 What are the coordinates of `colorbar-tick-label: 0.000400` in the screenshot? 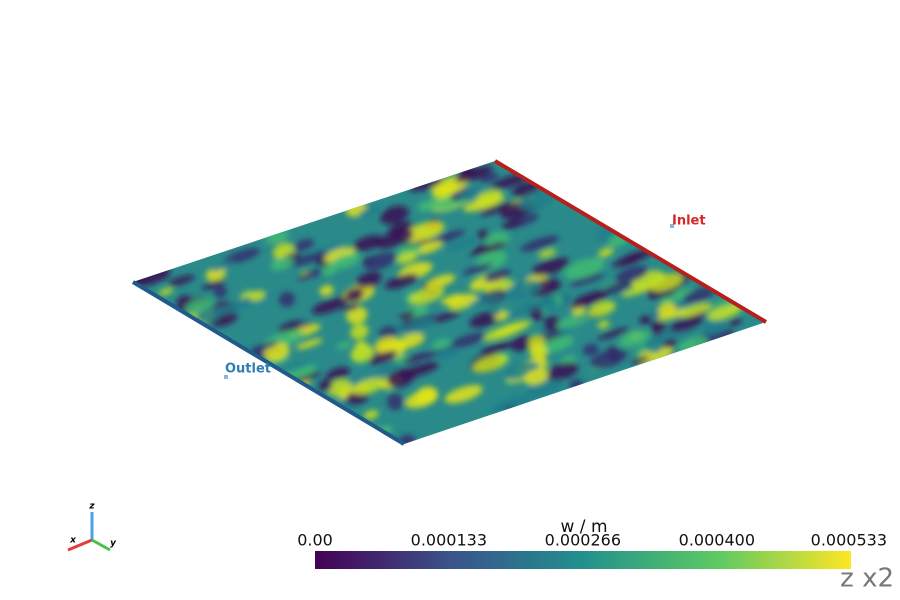 It's located at (717, 540).